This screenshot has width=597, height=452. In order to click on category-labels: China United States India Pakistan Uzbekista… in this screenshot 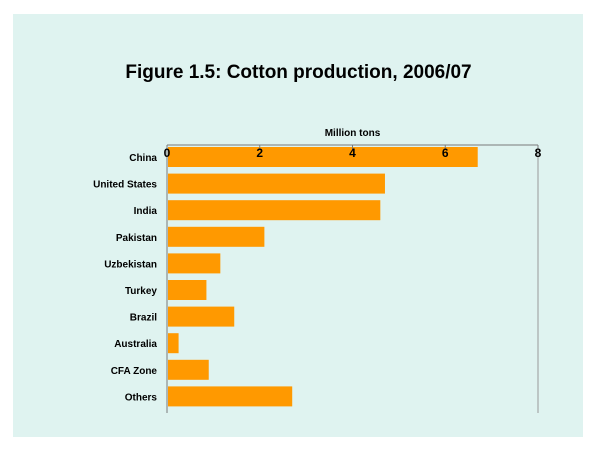, I will do `click(125, 278)`.